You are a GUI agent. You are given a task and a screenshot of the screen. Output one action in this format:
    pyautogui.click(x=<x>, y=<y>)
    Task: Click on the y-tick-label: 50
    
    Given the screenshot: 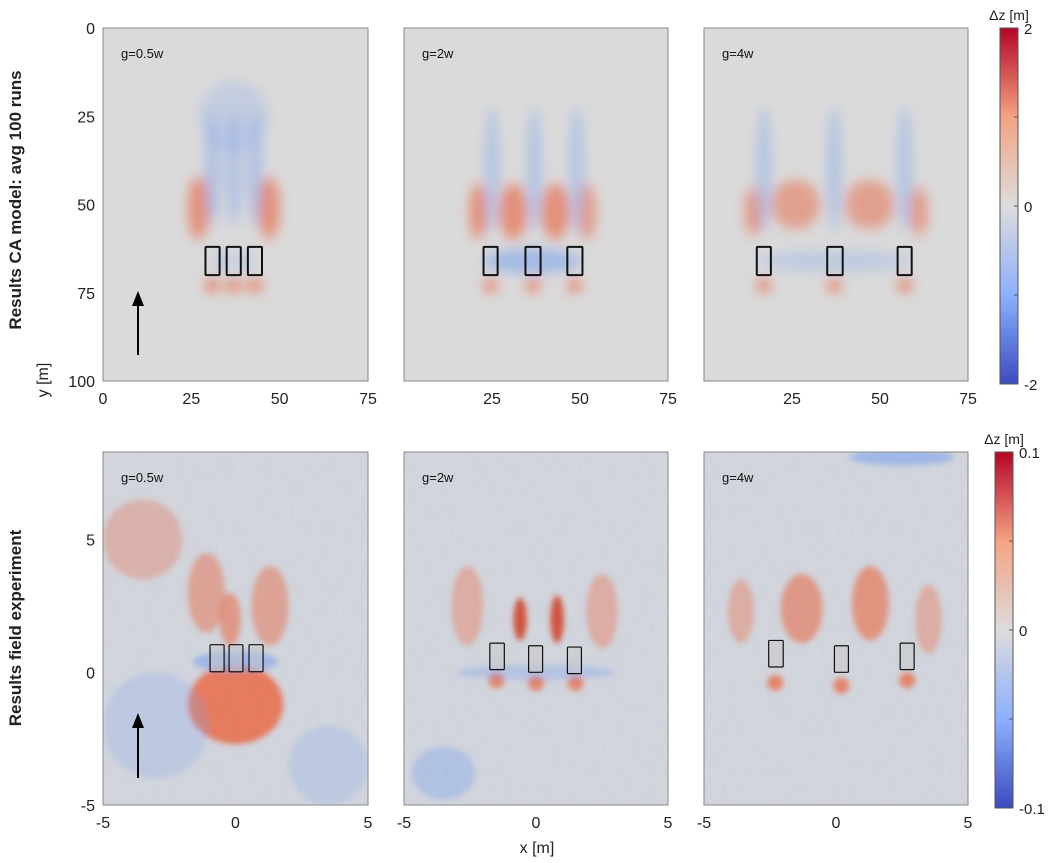 What is the action you would take?
    pyautogui.click(x=86, y=206)
    